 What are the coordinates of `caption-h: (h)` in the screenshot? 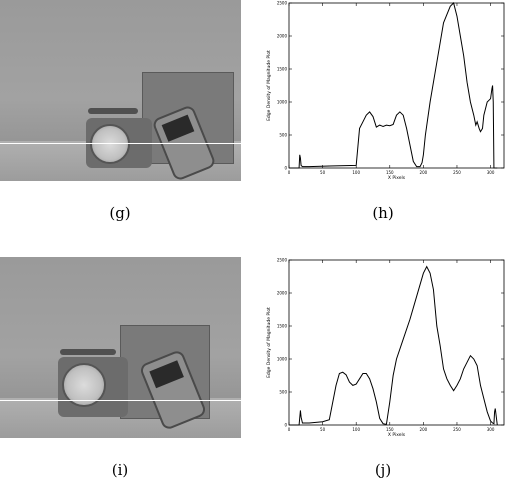 It's located at (383, 213).